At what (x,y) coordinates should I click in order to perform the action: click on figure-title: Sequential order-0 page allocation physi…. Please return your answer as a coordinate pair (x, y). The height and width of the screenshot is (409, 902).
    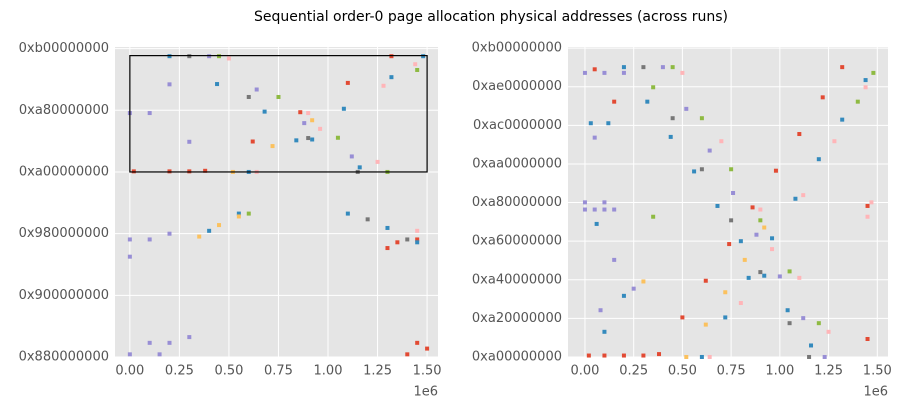
    Looking at the image, I should click on (491, 17).